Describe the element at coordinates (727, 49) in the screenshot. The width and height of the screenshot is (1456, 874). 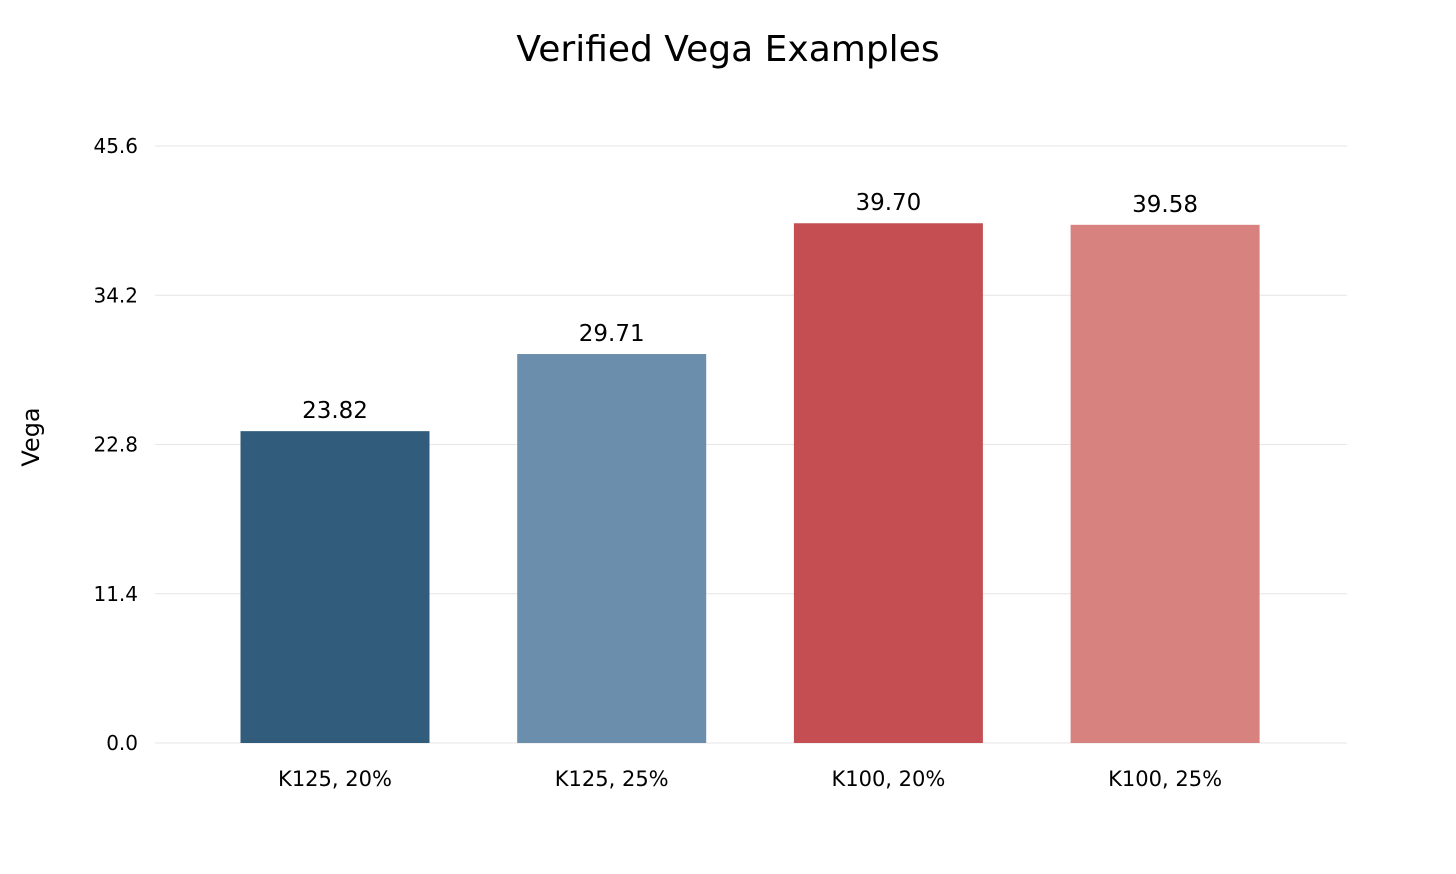
I see `chart-title: Verified Vega Examples` at that location.